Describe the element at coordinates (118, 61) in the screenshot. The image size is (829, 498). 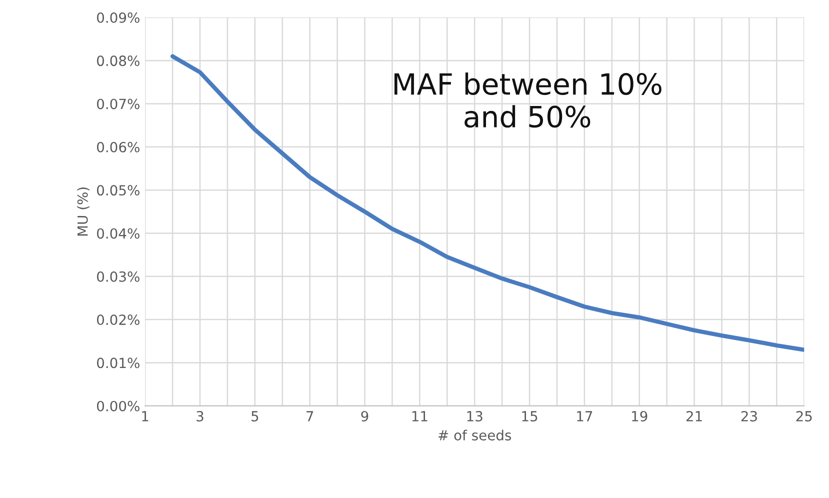
I see `y-tick-label: 0.08%` at that location.